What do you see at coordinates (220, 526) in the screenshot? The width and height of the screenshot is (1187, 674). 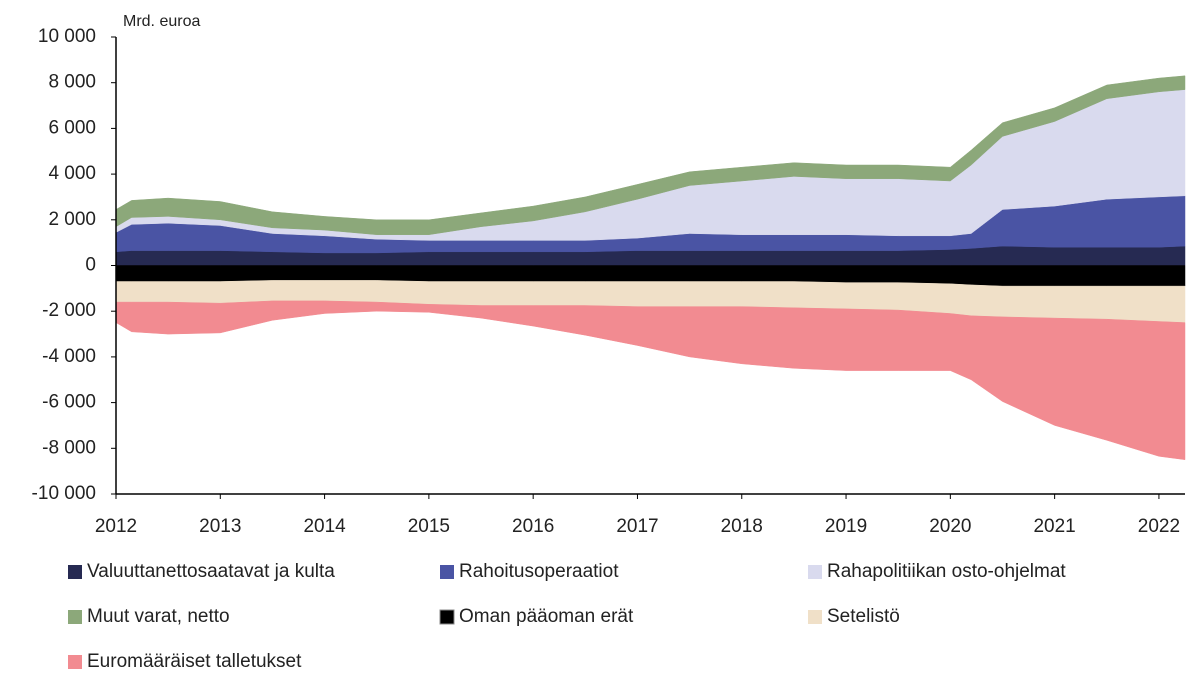 I see `x-tick-label: 2013` at bounding box center [220, 526].